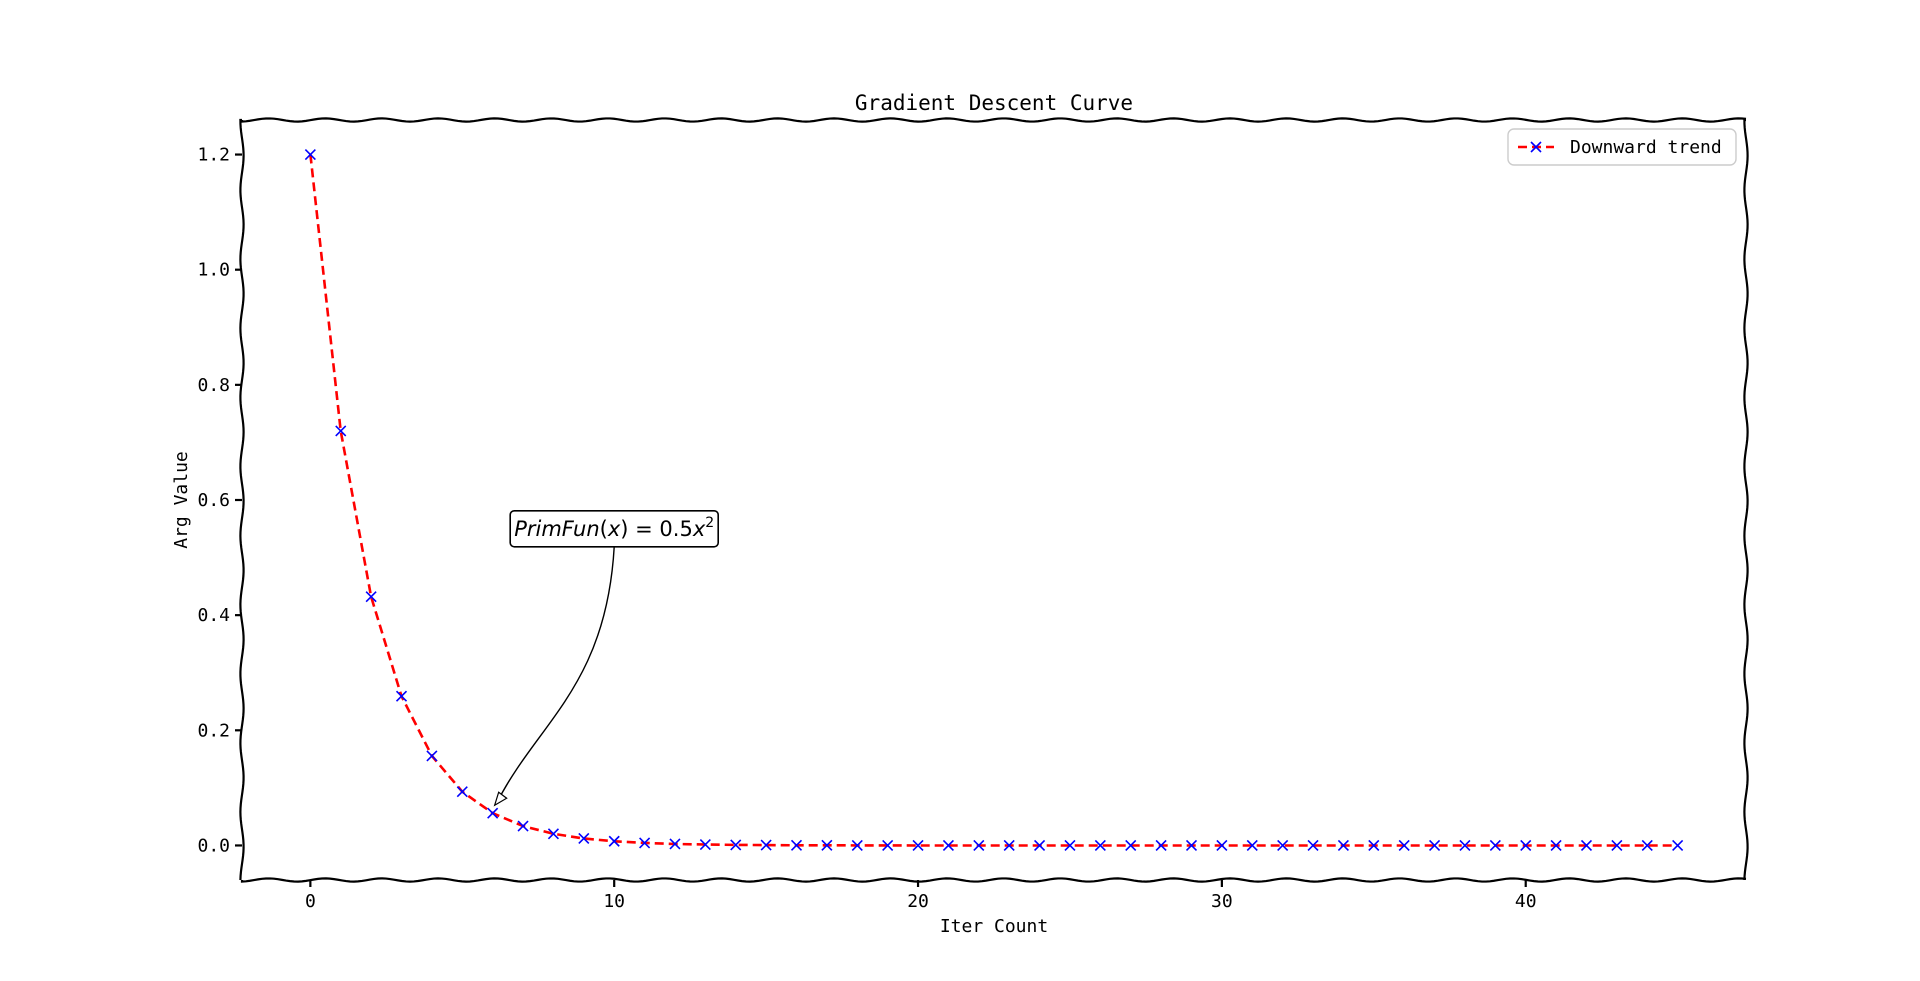 The width and height of the screenshot is (1920, 981). Describe the element at coordinates (555, 675) in the screenshot. I see `annotation-arrow` at that location.